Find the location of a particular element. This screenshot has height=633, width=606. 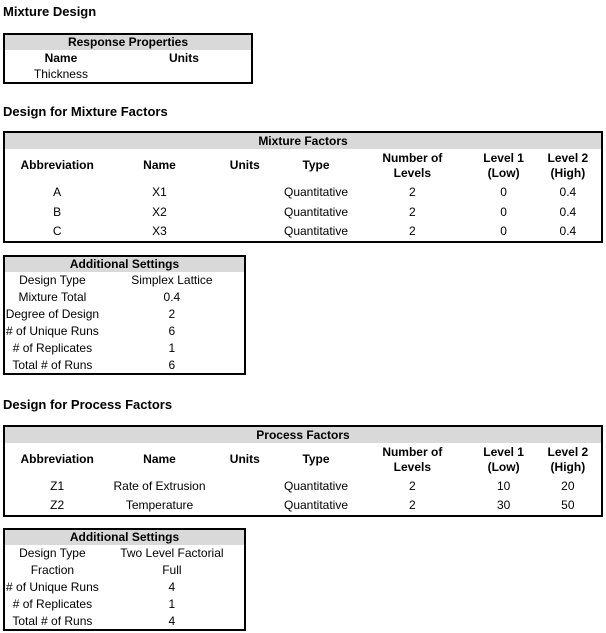

cell-setting-label: Fraction is located at coordinates (52, 570).